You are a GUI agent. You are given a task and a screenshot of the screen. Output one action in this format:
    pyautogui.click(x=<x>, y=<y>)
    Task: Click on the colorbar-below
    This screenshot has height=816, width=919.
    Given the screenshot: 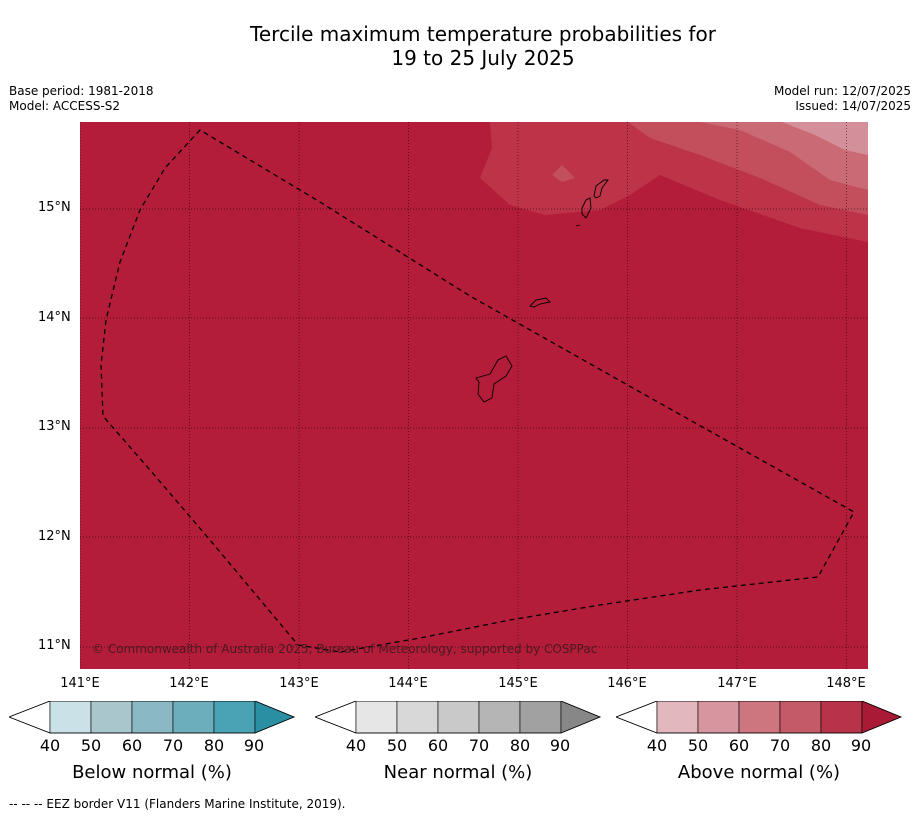 What is the action you would take?
    pyautogui.click(x=152, y=719)
    